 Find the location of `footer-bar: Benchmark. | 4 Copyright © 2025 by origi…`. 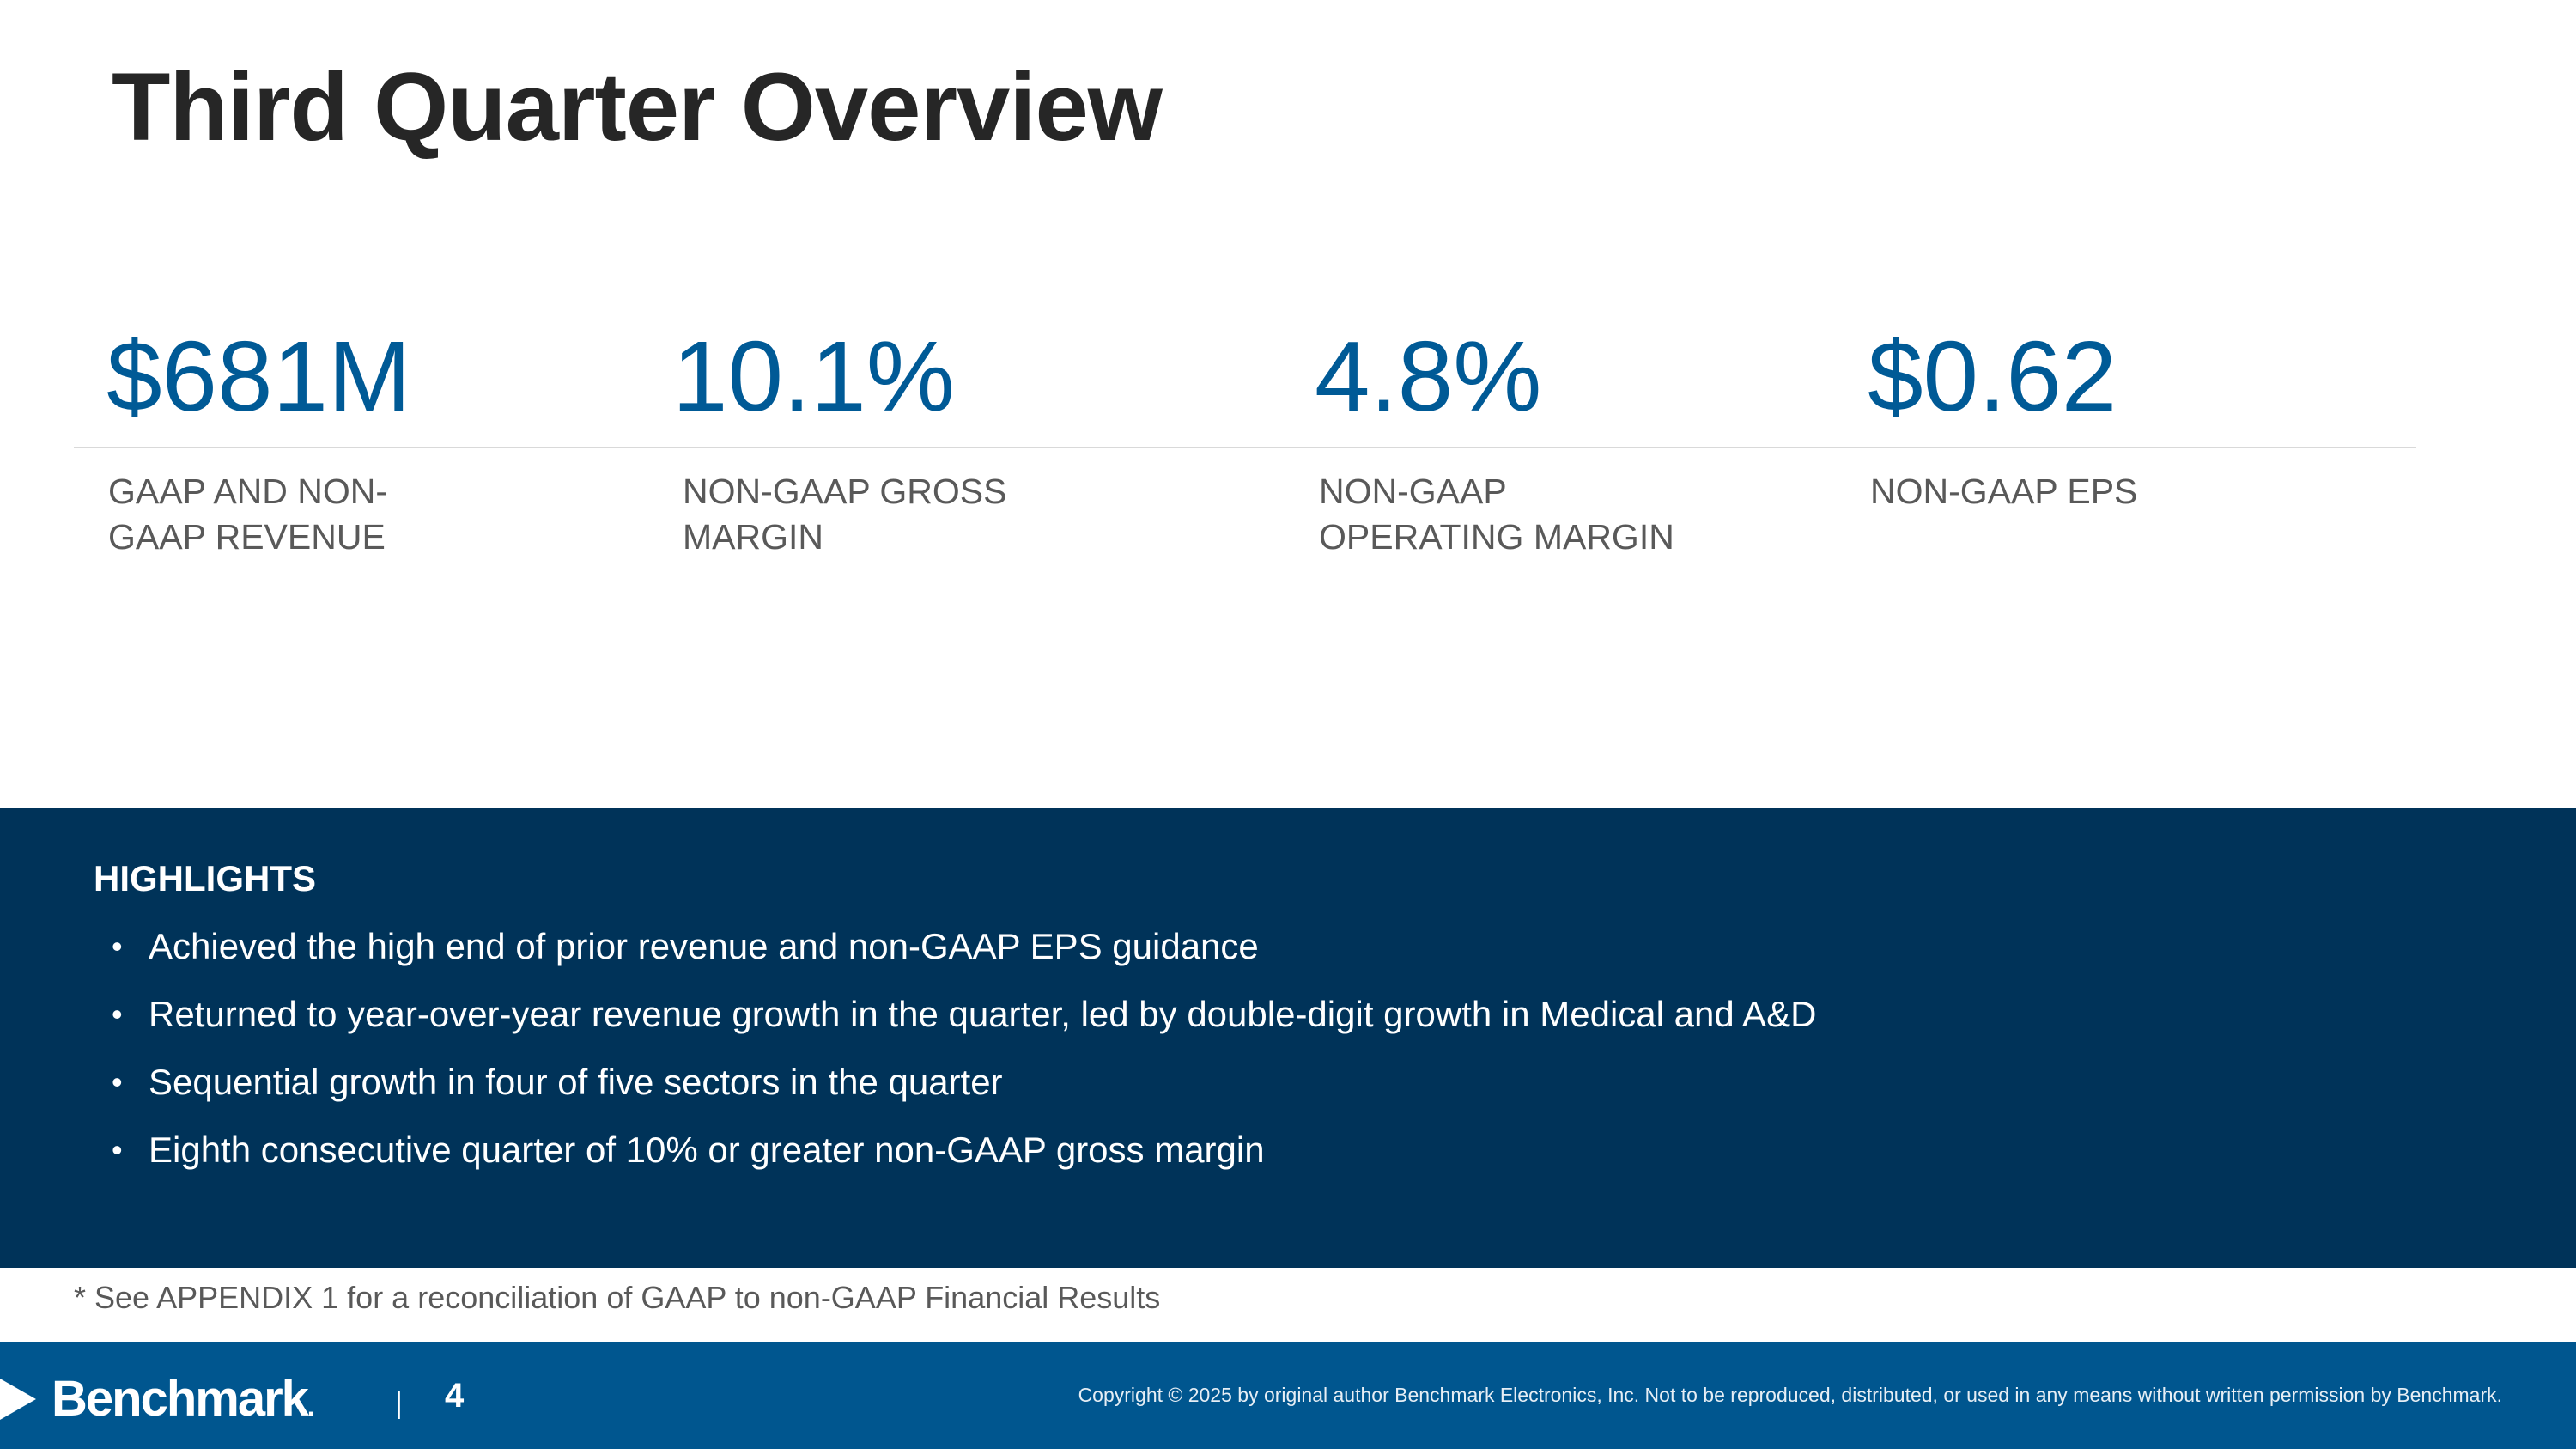

footer-bar: Benchmark. | 4 Copyright © 2025 by origi… is located at coordinates (1288, 1395).